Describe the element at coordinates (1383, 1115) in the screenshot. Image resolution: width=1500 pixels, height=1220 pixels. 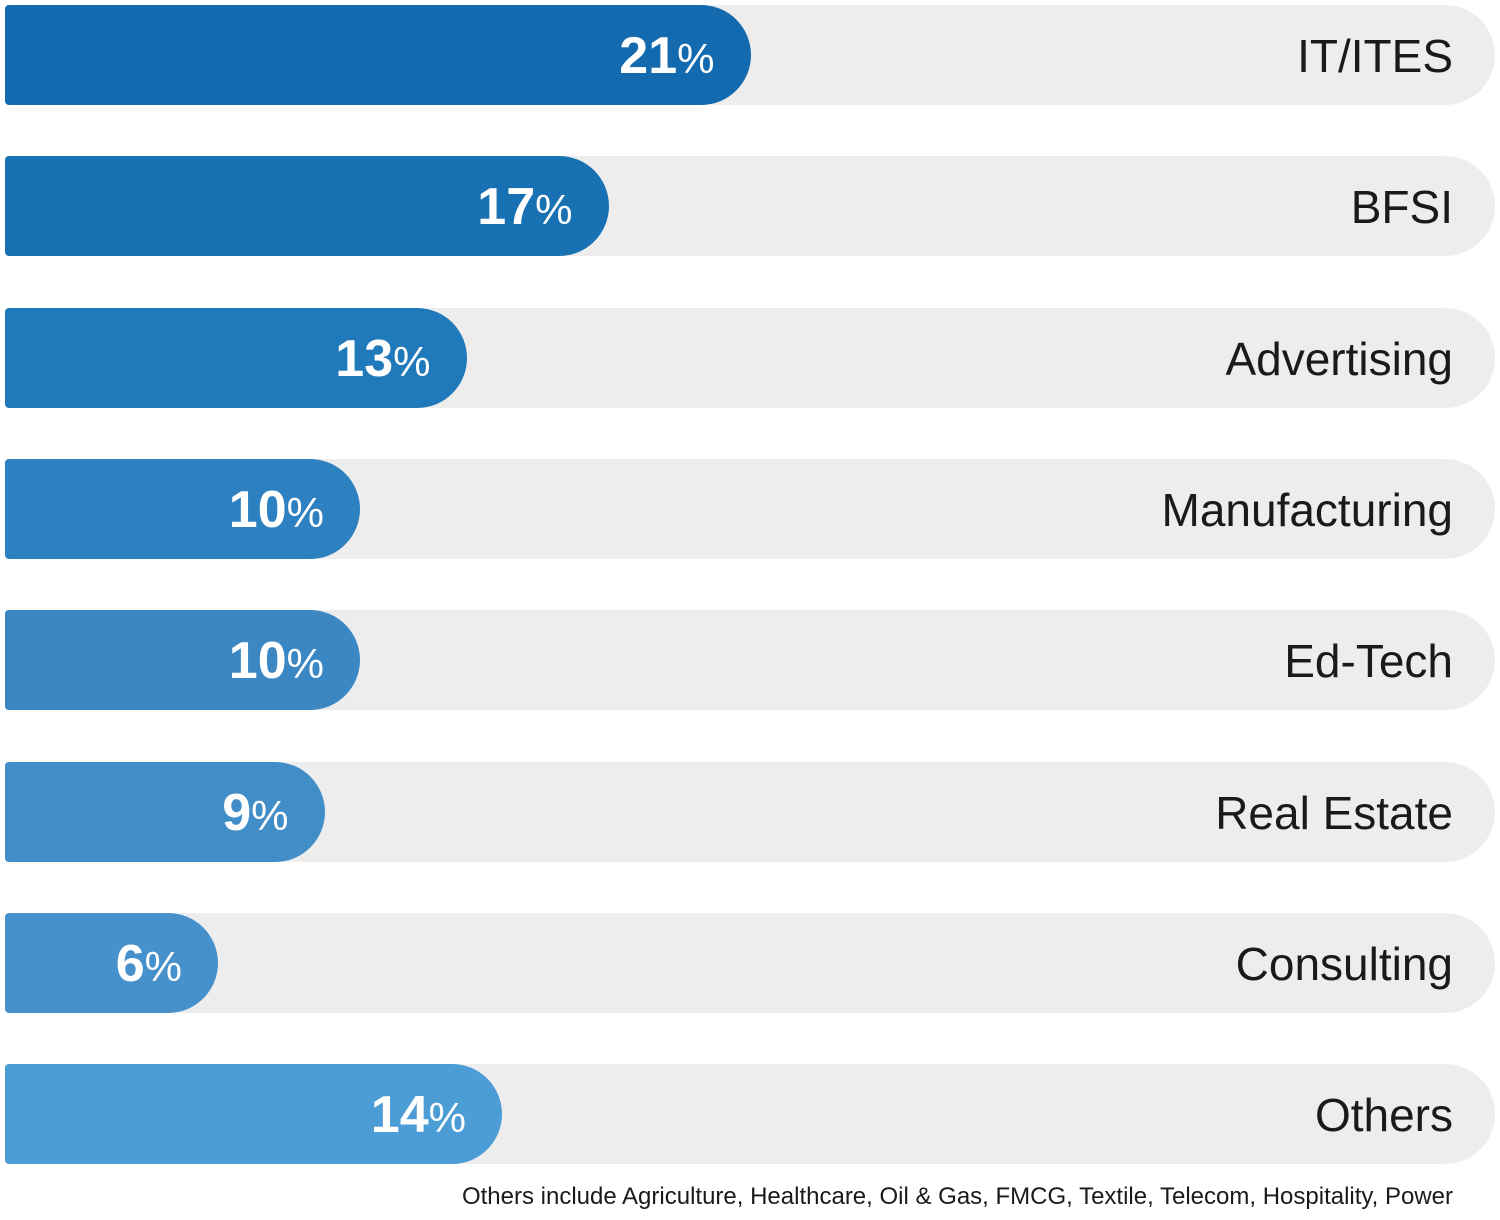
I see `category-label-others: Others` at that location.